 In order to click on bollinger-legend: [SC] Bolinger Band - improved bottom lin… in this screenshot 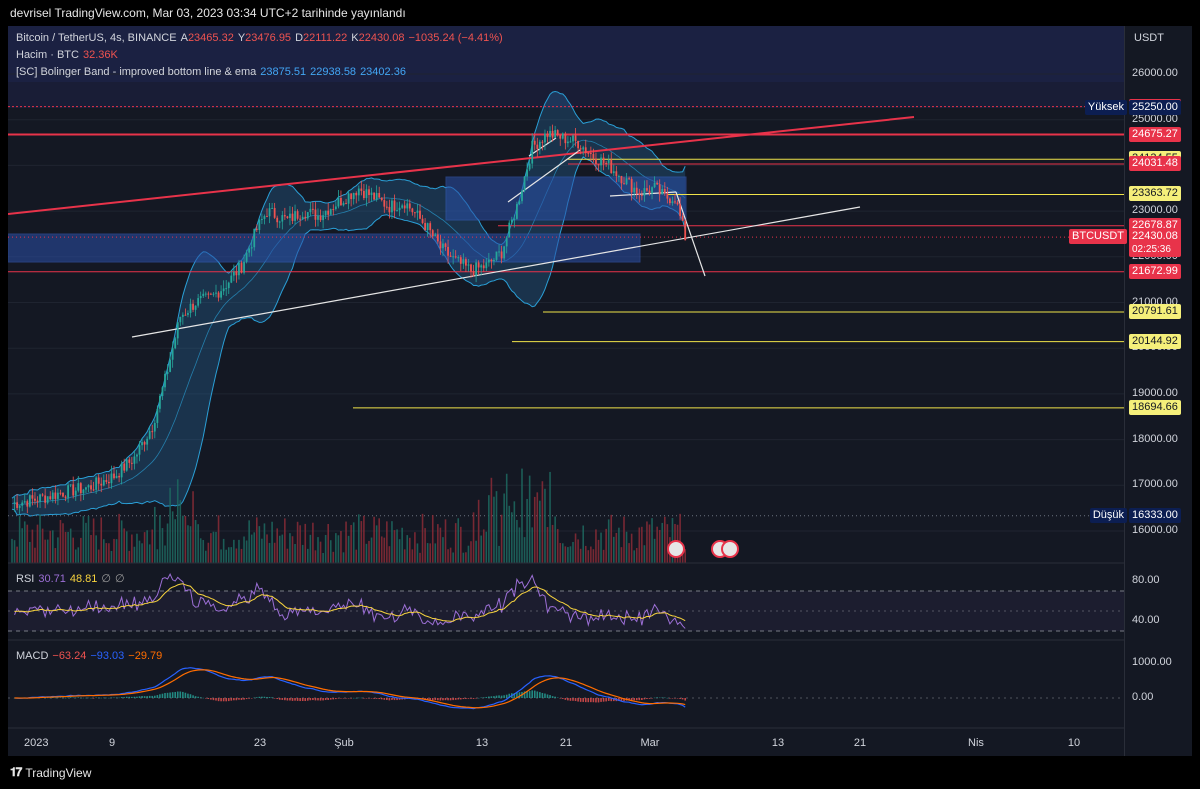, I will do `click(211, 72)`.